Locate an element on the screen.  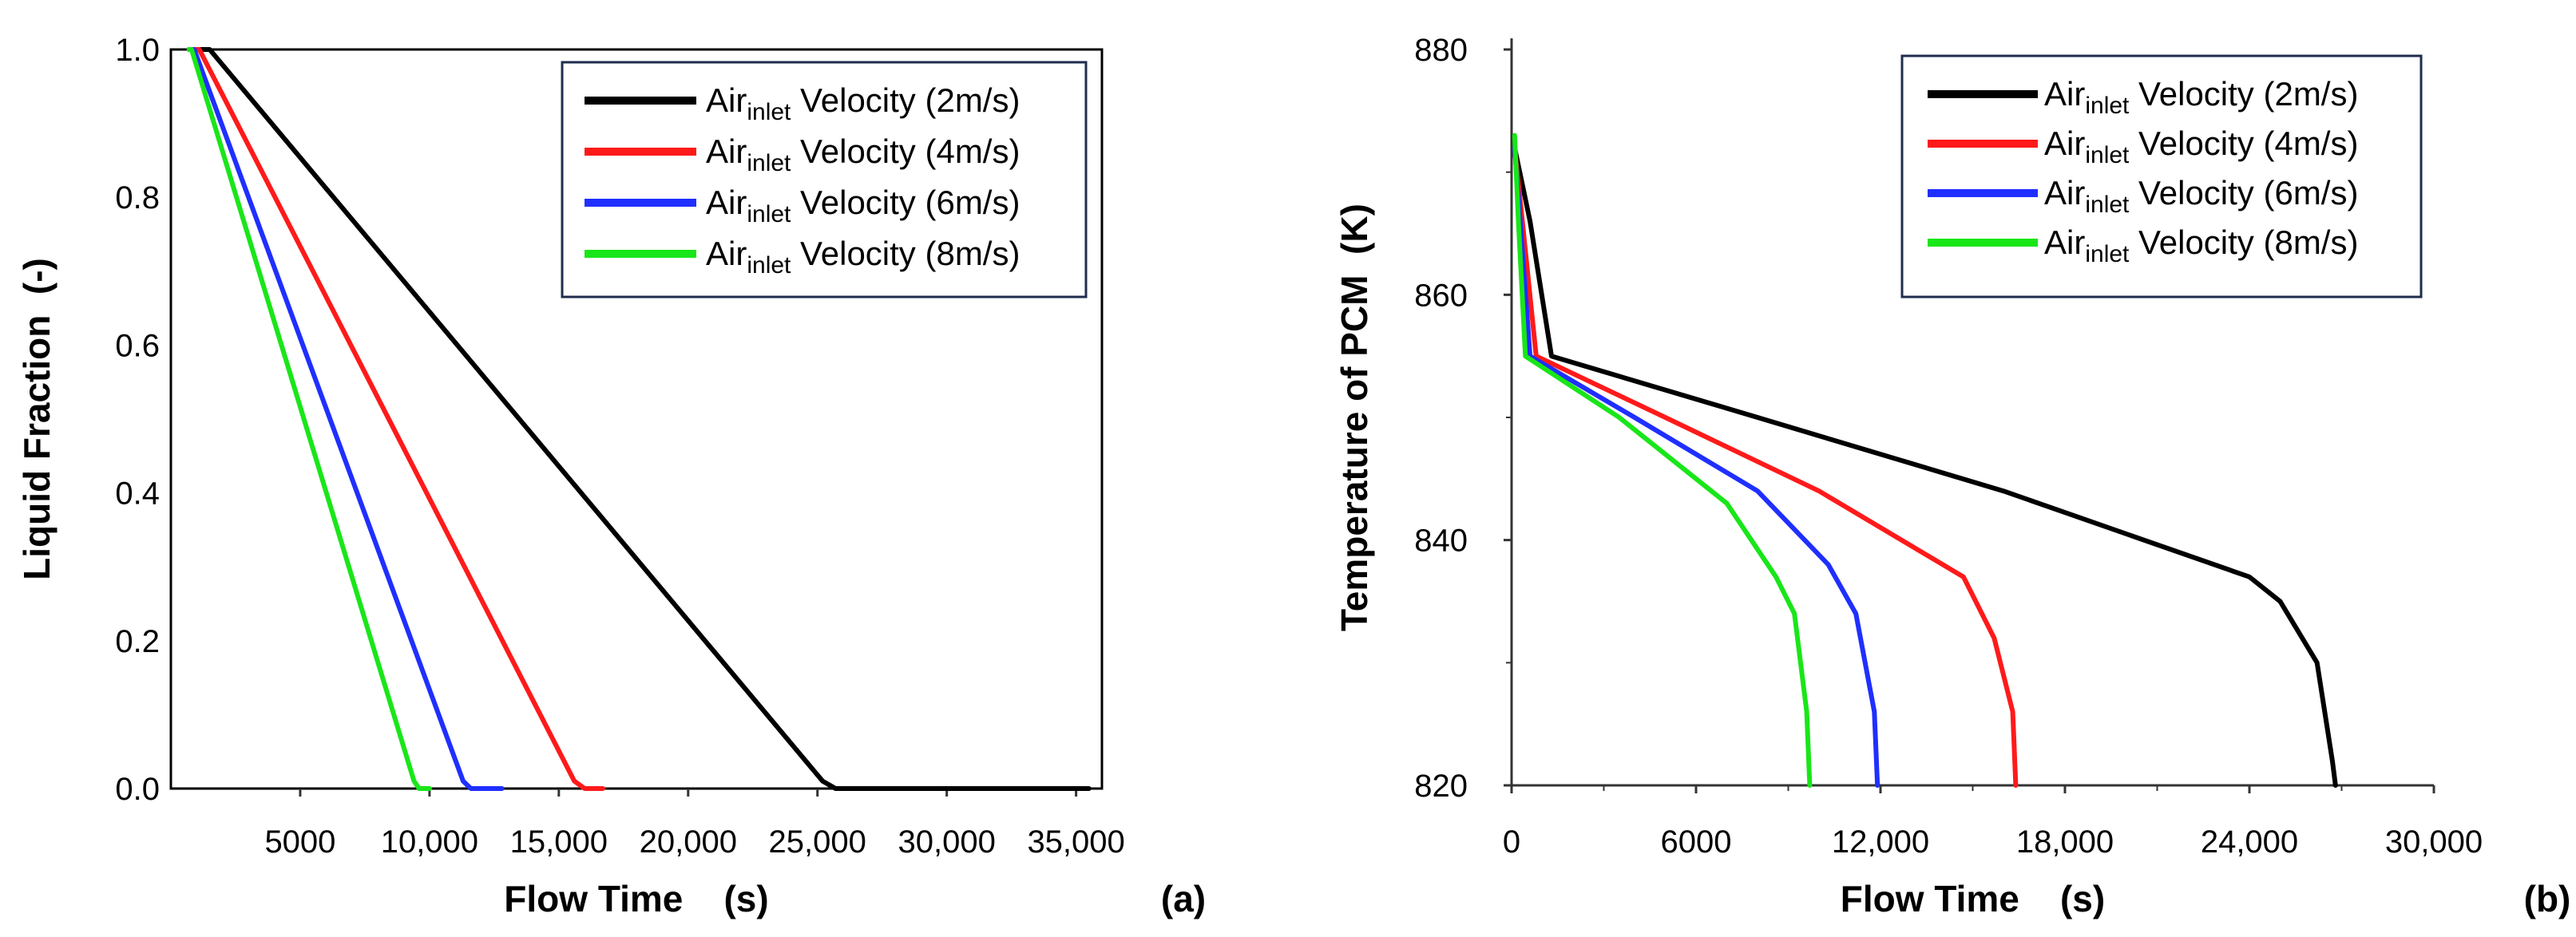
panel-label: (b) is located at coordinates (2547, 898).